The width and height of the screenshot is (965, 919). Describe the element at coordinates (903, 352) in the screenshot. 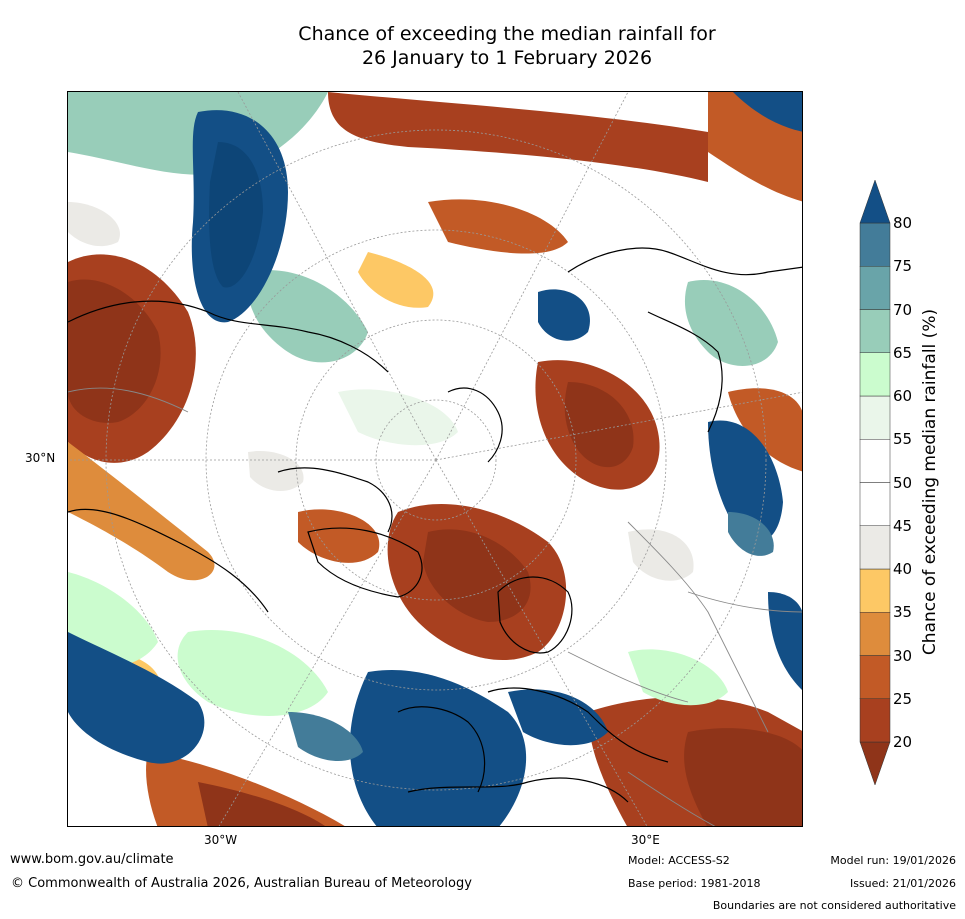

I see `colorbar-tick-label: 65` at that location.